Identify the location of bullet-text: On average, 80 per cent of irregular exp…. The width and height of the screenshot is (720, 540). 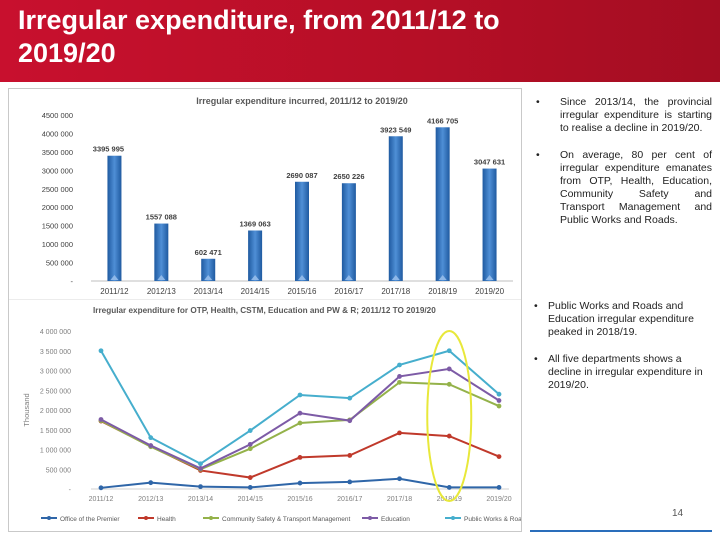
(636, 187).